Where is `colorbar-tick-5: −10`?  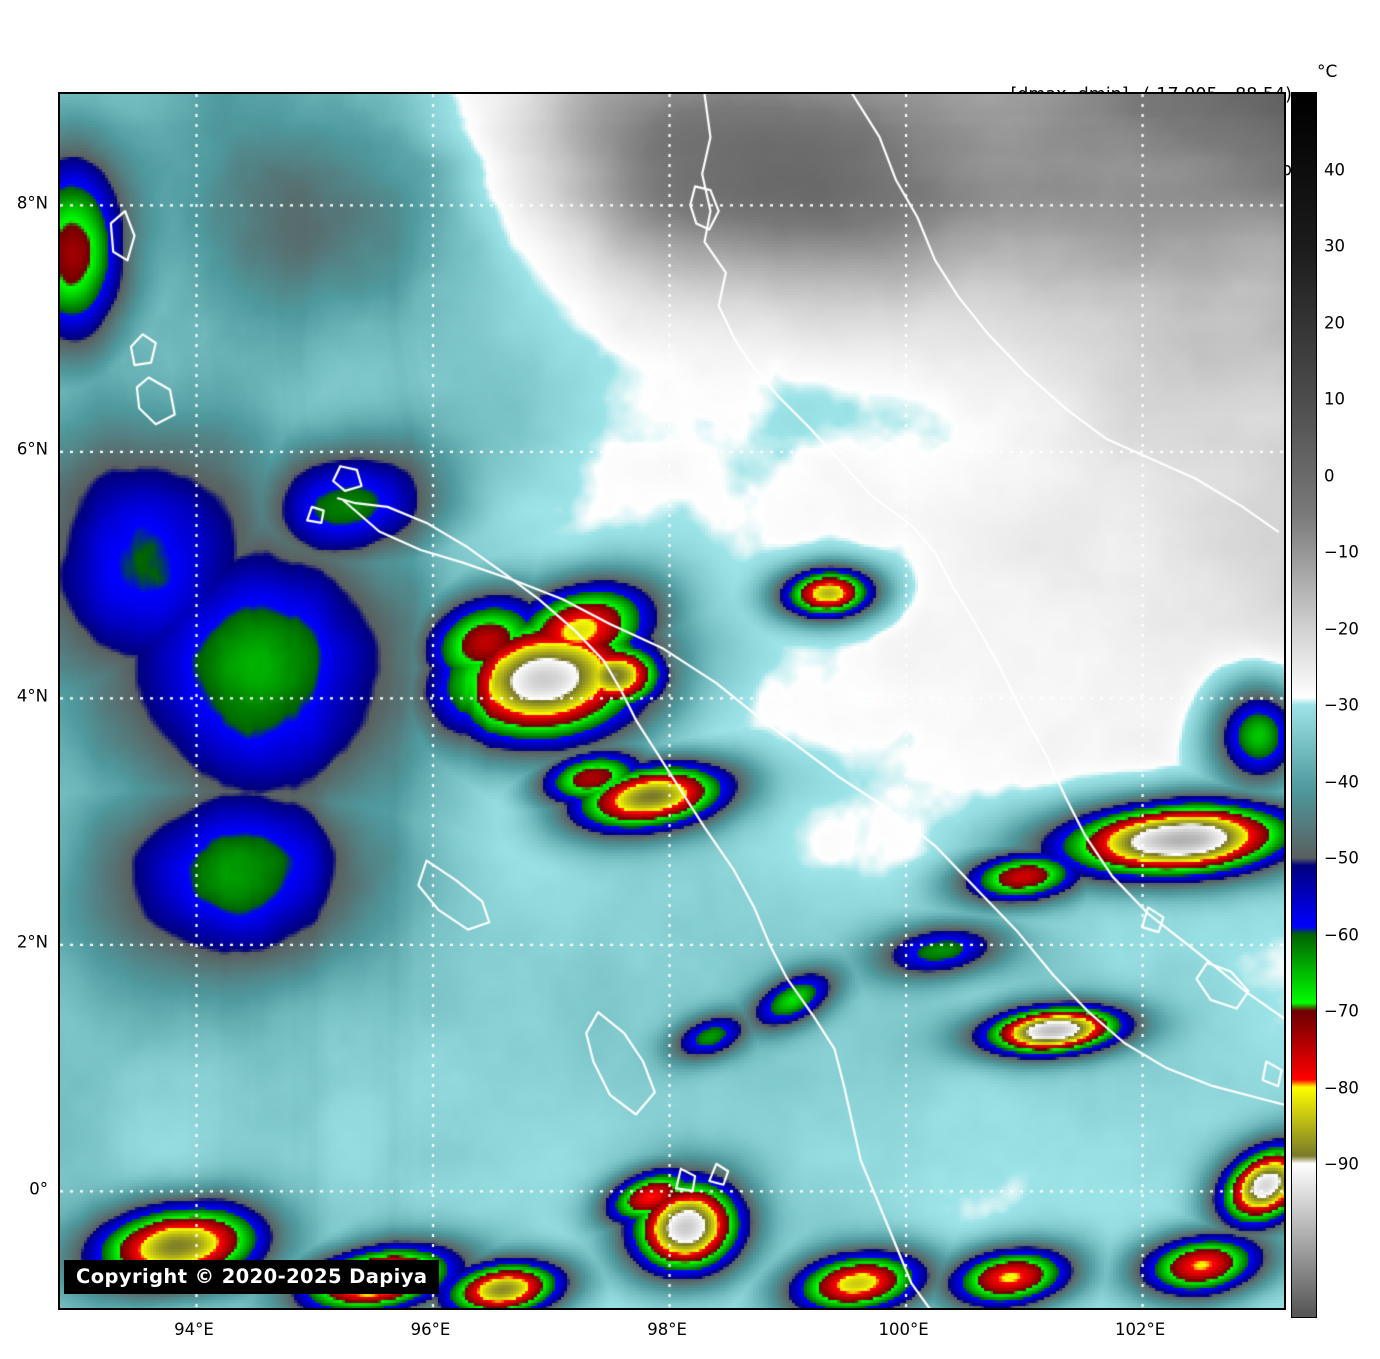
colorbar-tick-5: −10 is located at coordinates (1341, 552).